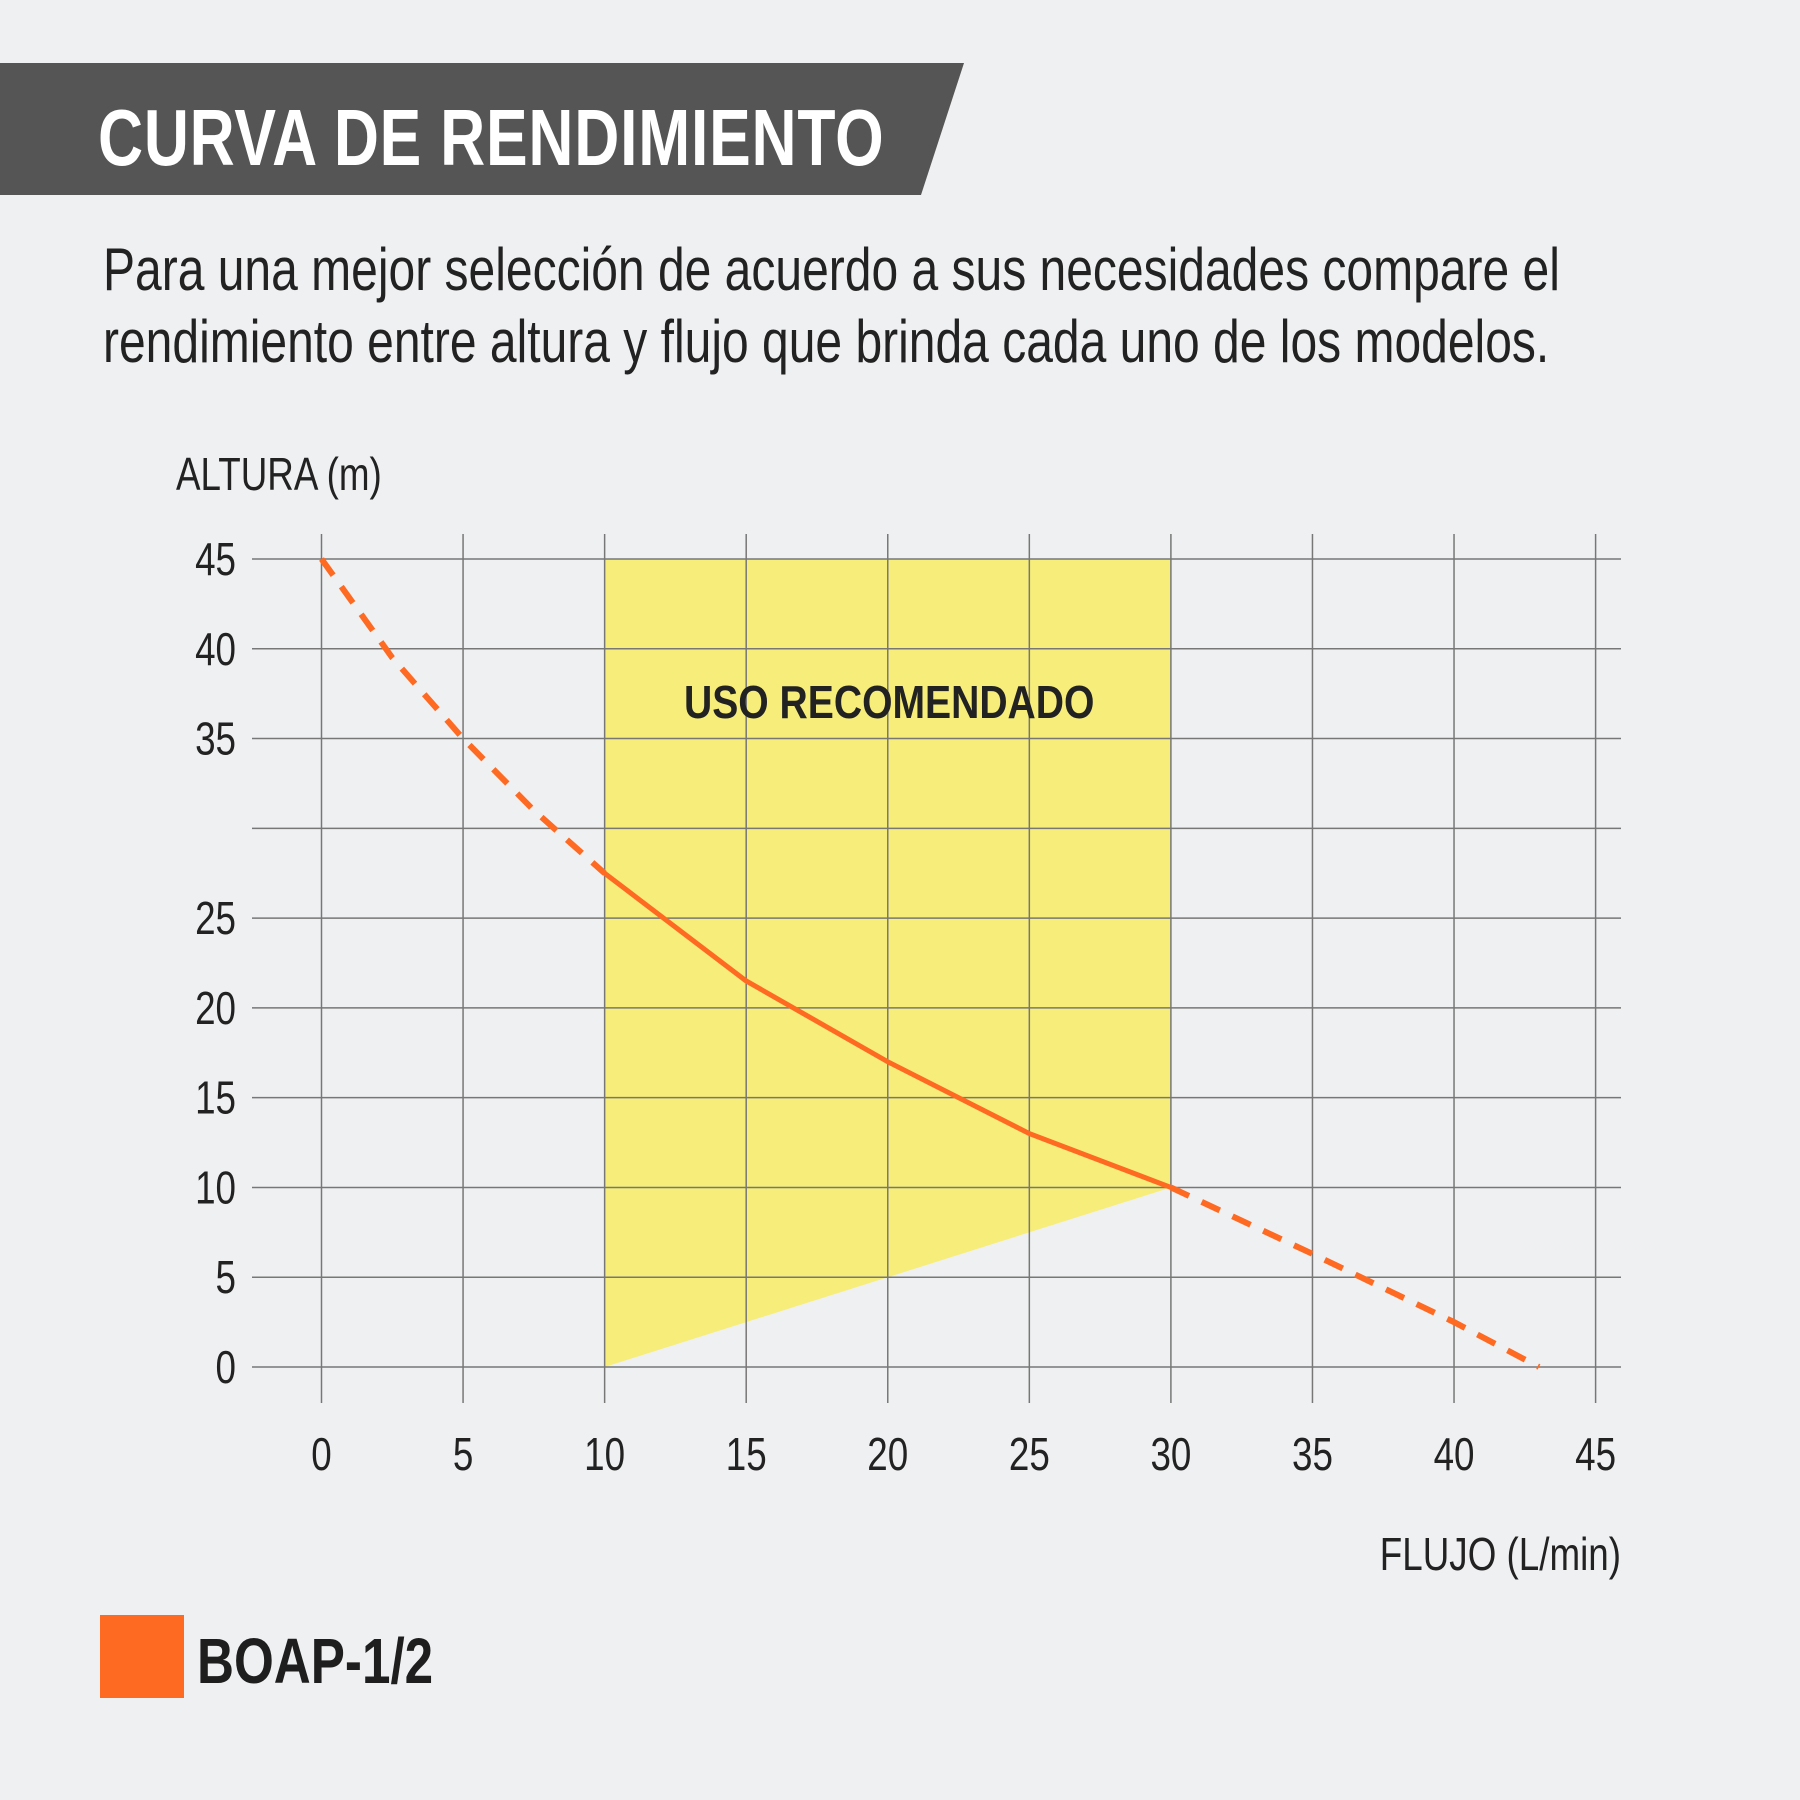 This screenshot has height=1800, width=1800. Describe the element at coordinates (215, 739) in the screenshot. I see `y-tick-label: 35` at that location.